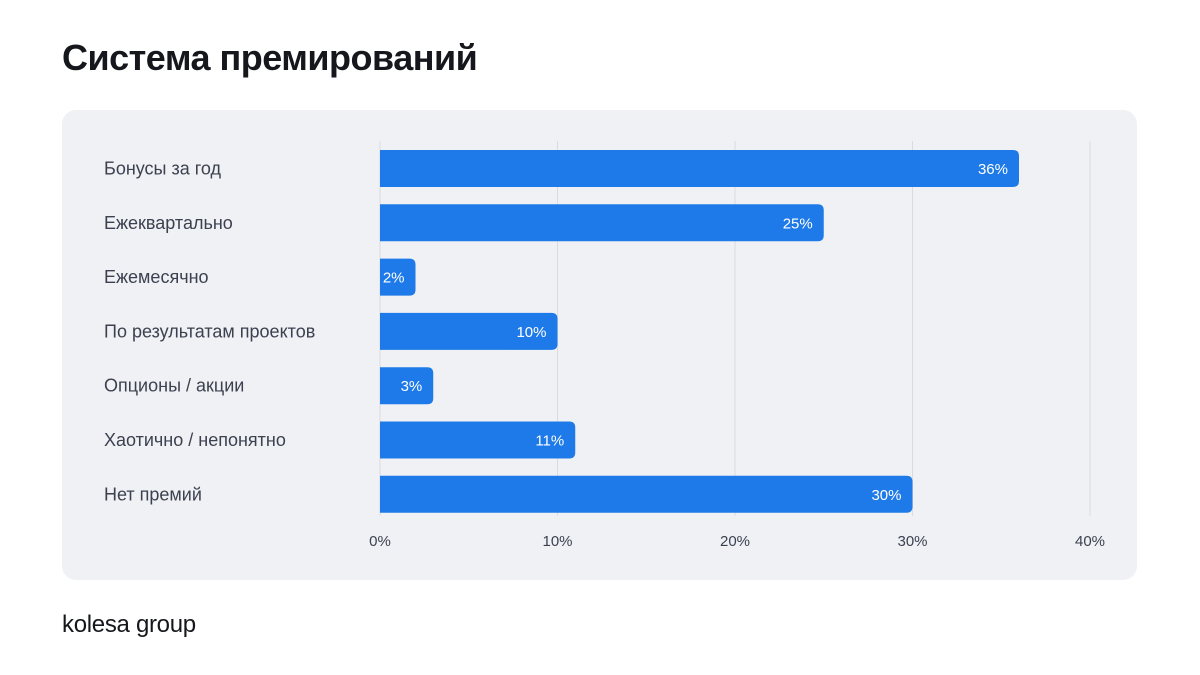 The width and height of the screenshot is (1200, 675). Describe the element at coordinates (798, 223) in the screenshot. I see `bar-value-label: 25%` at that location.